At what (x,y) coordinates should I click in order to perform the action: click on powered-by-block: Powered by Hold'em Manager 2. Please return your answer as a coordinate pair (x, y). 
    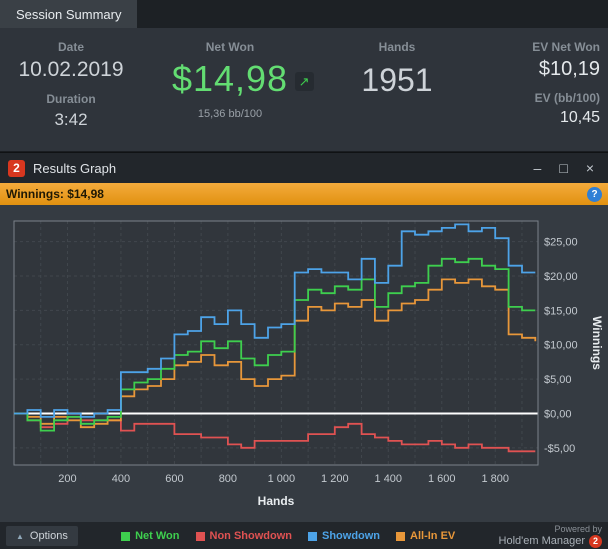
    Looking at the image, I should click on (550, 536).